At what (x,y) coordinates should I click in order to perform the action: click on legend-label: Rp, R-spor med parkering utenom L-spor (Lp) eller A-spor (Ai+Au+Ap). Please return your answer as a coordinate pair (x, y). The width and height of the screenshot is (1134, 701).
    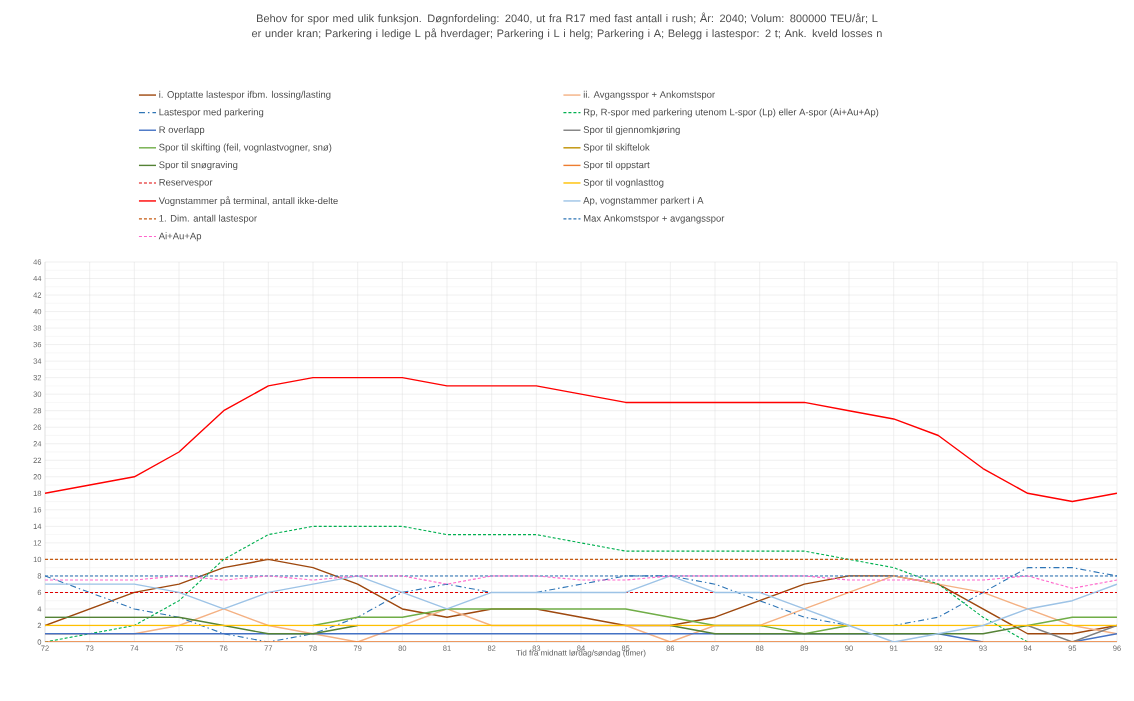
    Looking at the image, I should click on (731, 113).